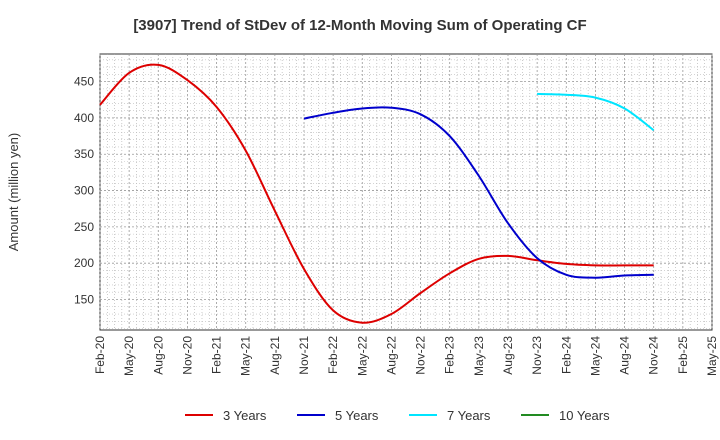  What do you see at coordinates (625, 355) in the screenshot?
I see `x-tick-label: Aug-24` at bounding box center [625, 355].